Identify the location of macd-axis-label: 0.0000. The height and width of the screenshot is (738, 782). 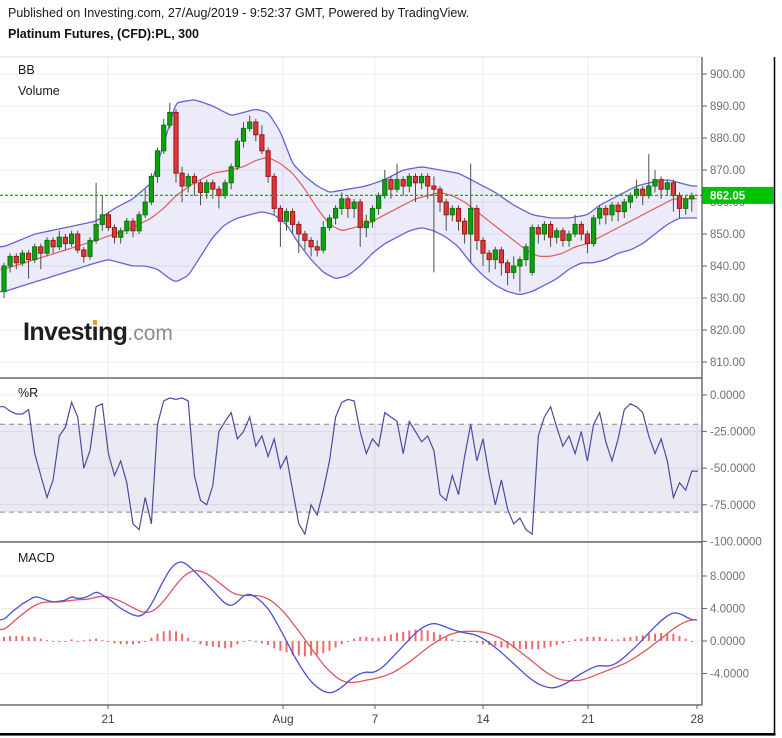
(727, 642).